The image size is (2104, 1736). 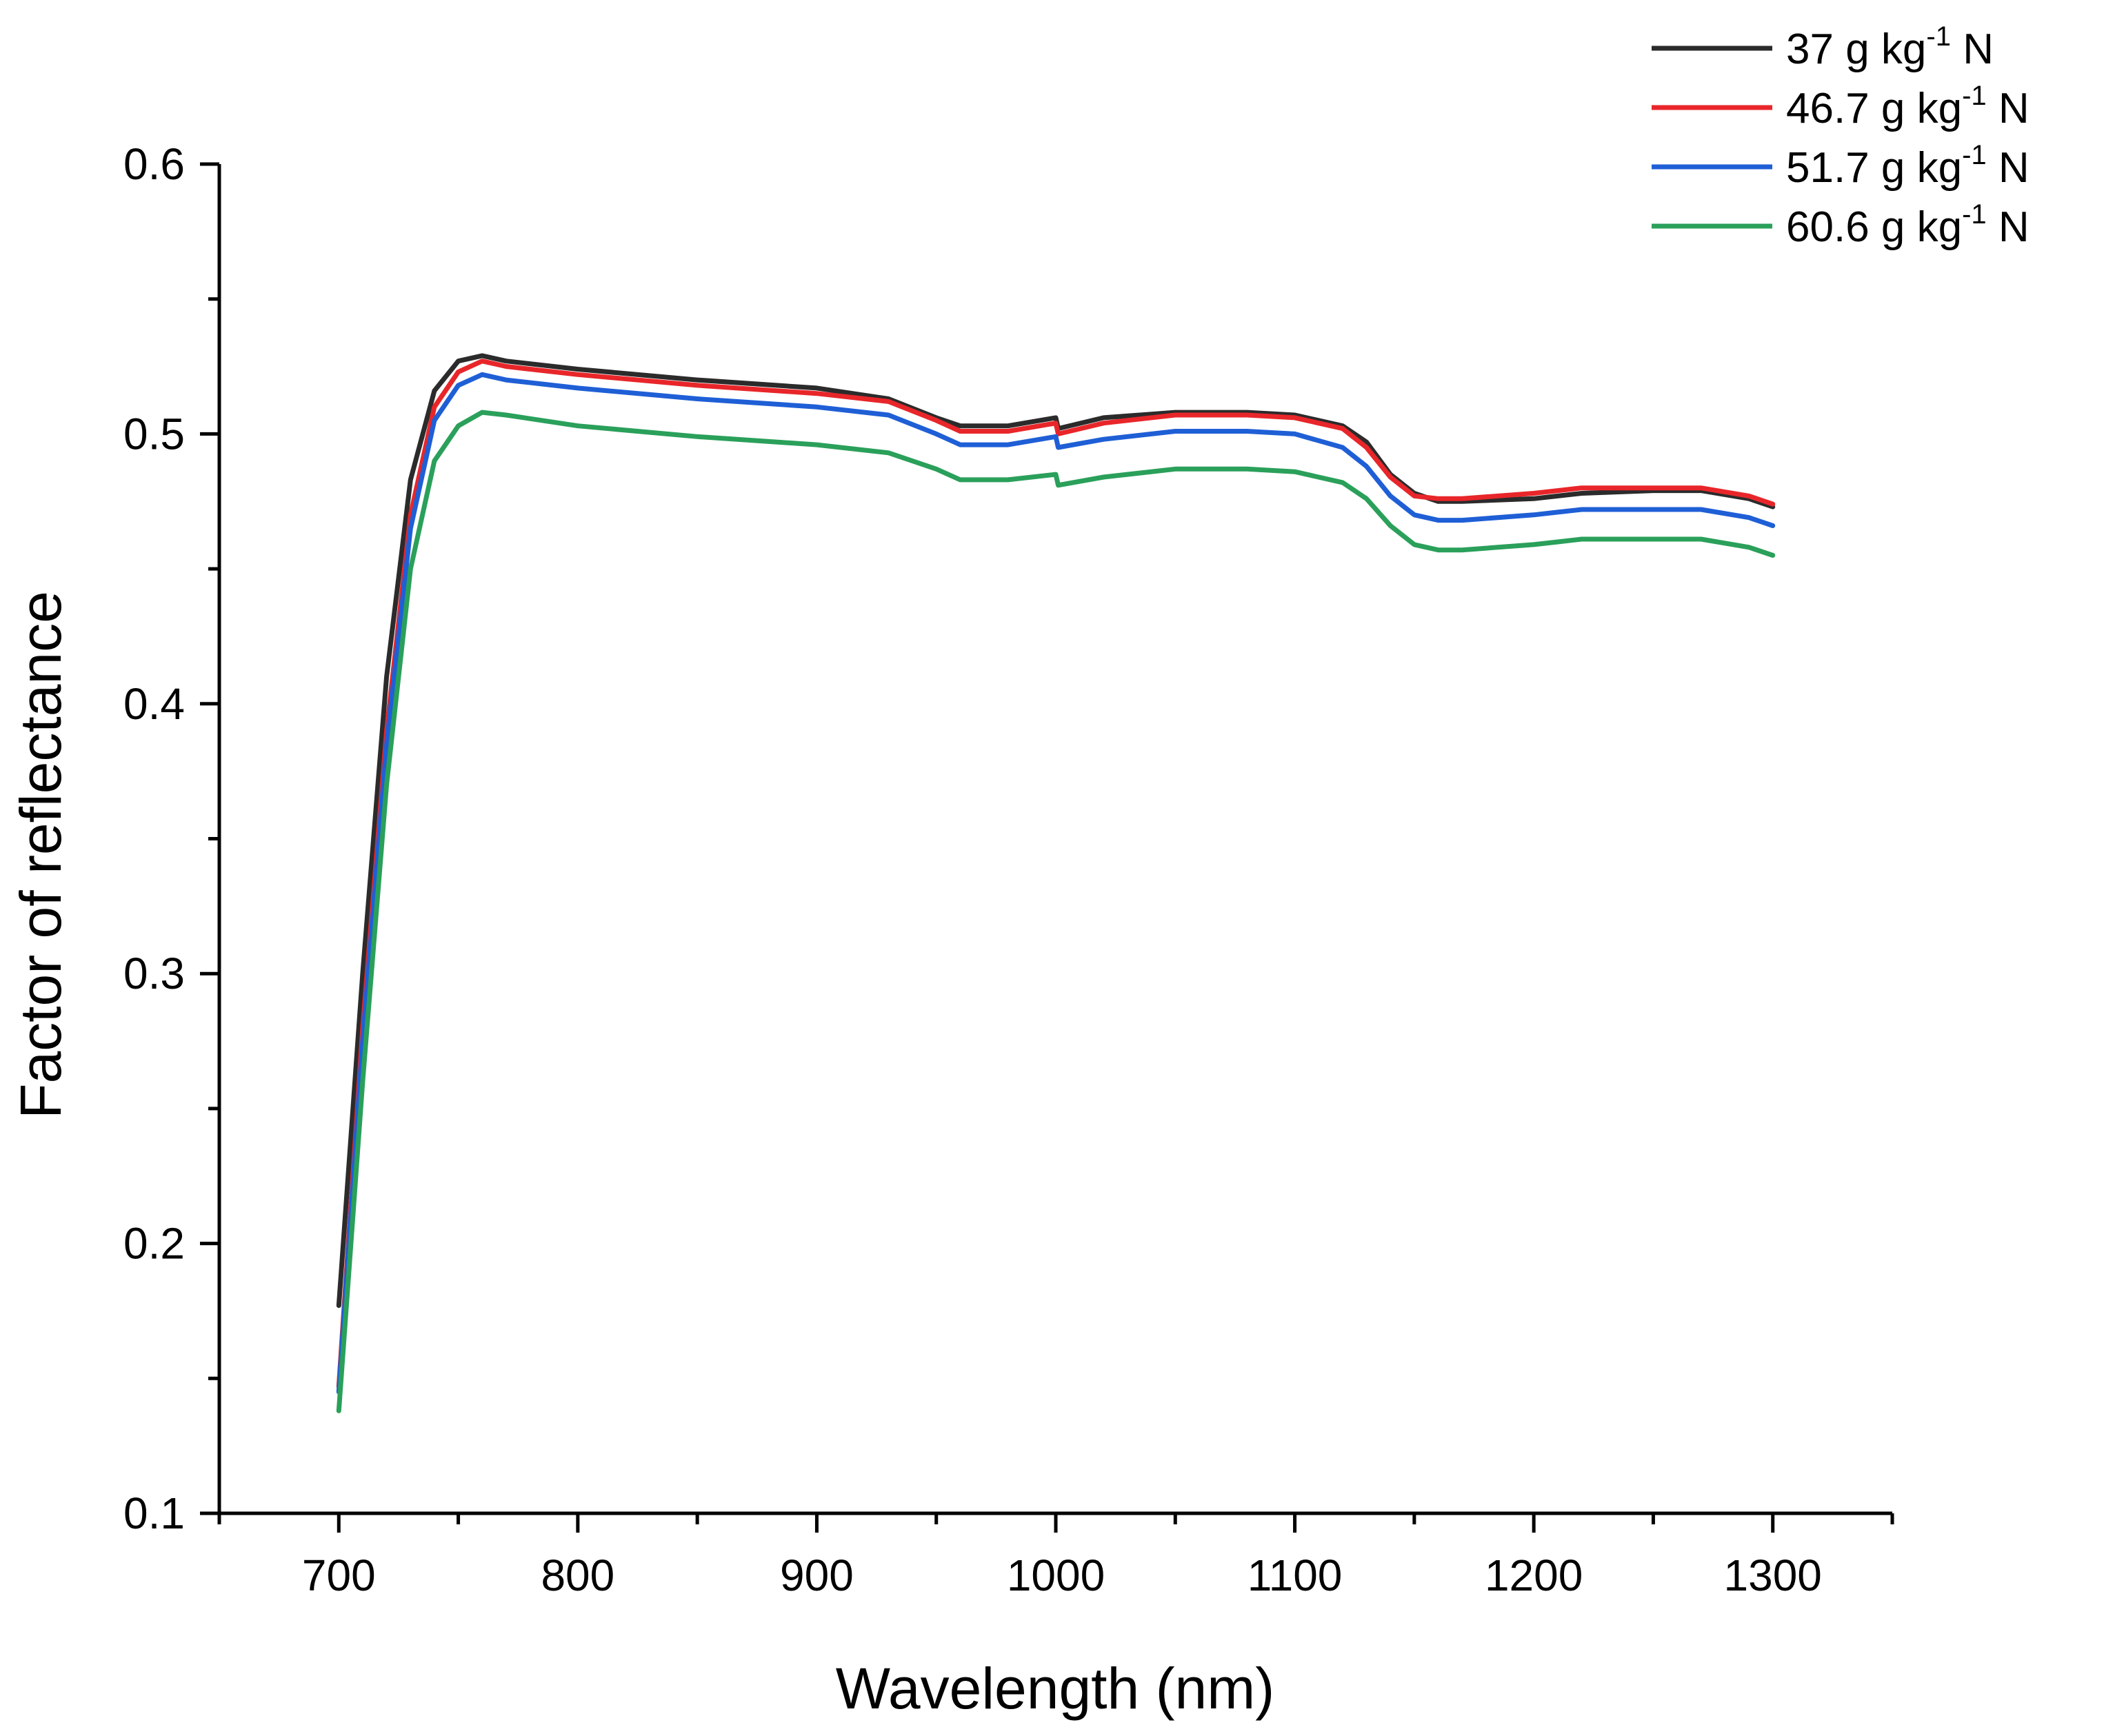 What do you see at coordinates (154, 1513) in the screenshot?
I see `y-tick-label: 0.1` at bounding box center [154, 1513].